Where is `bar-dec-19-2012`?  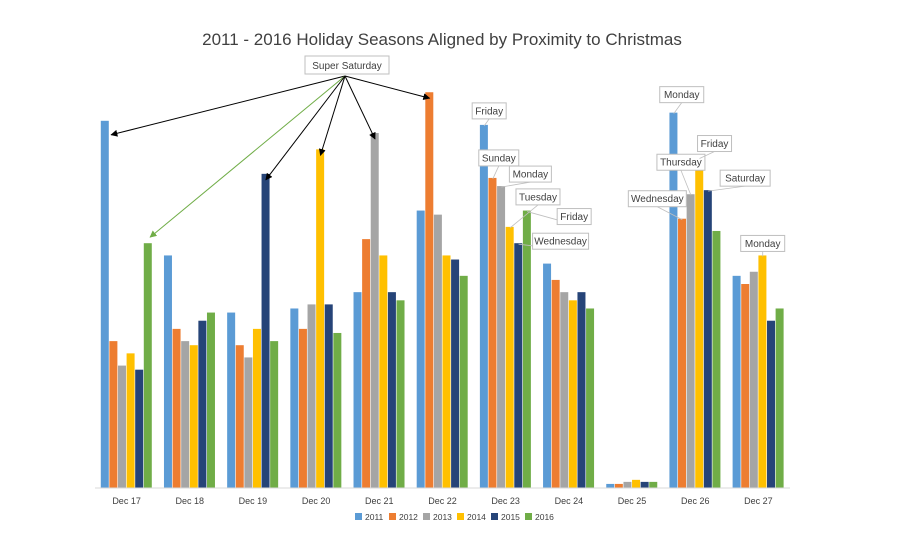 bar-dec-19-2012 is located at coordinates (239, 416).